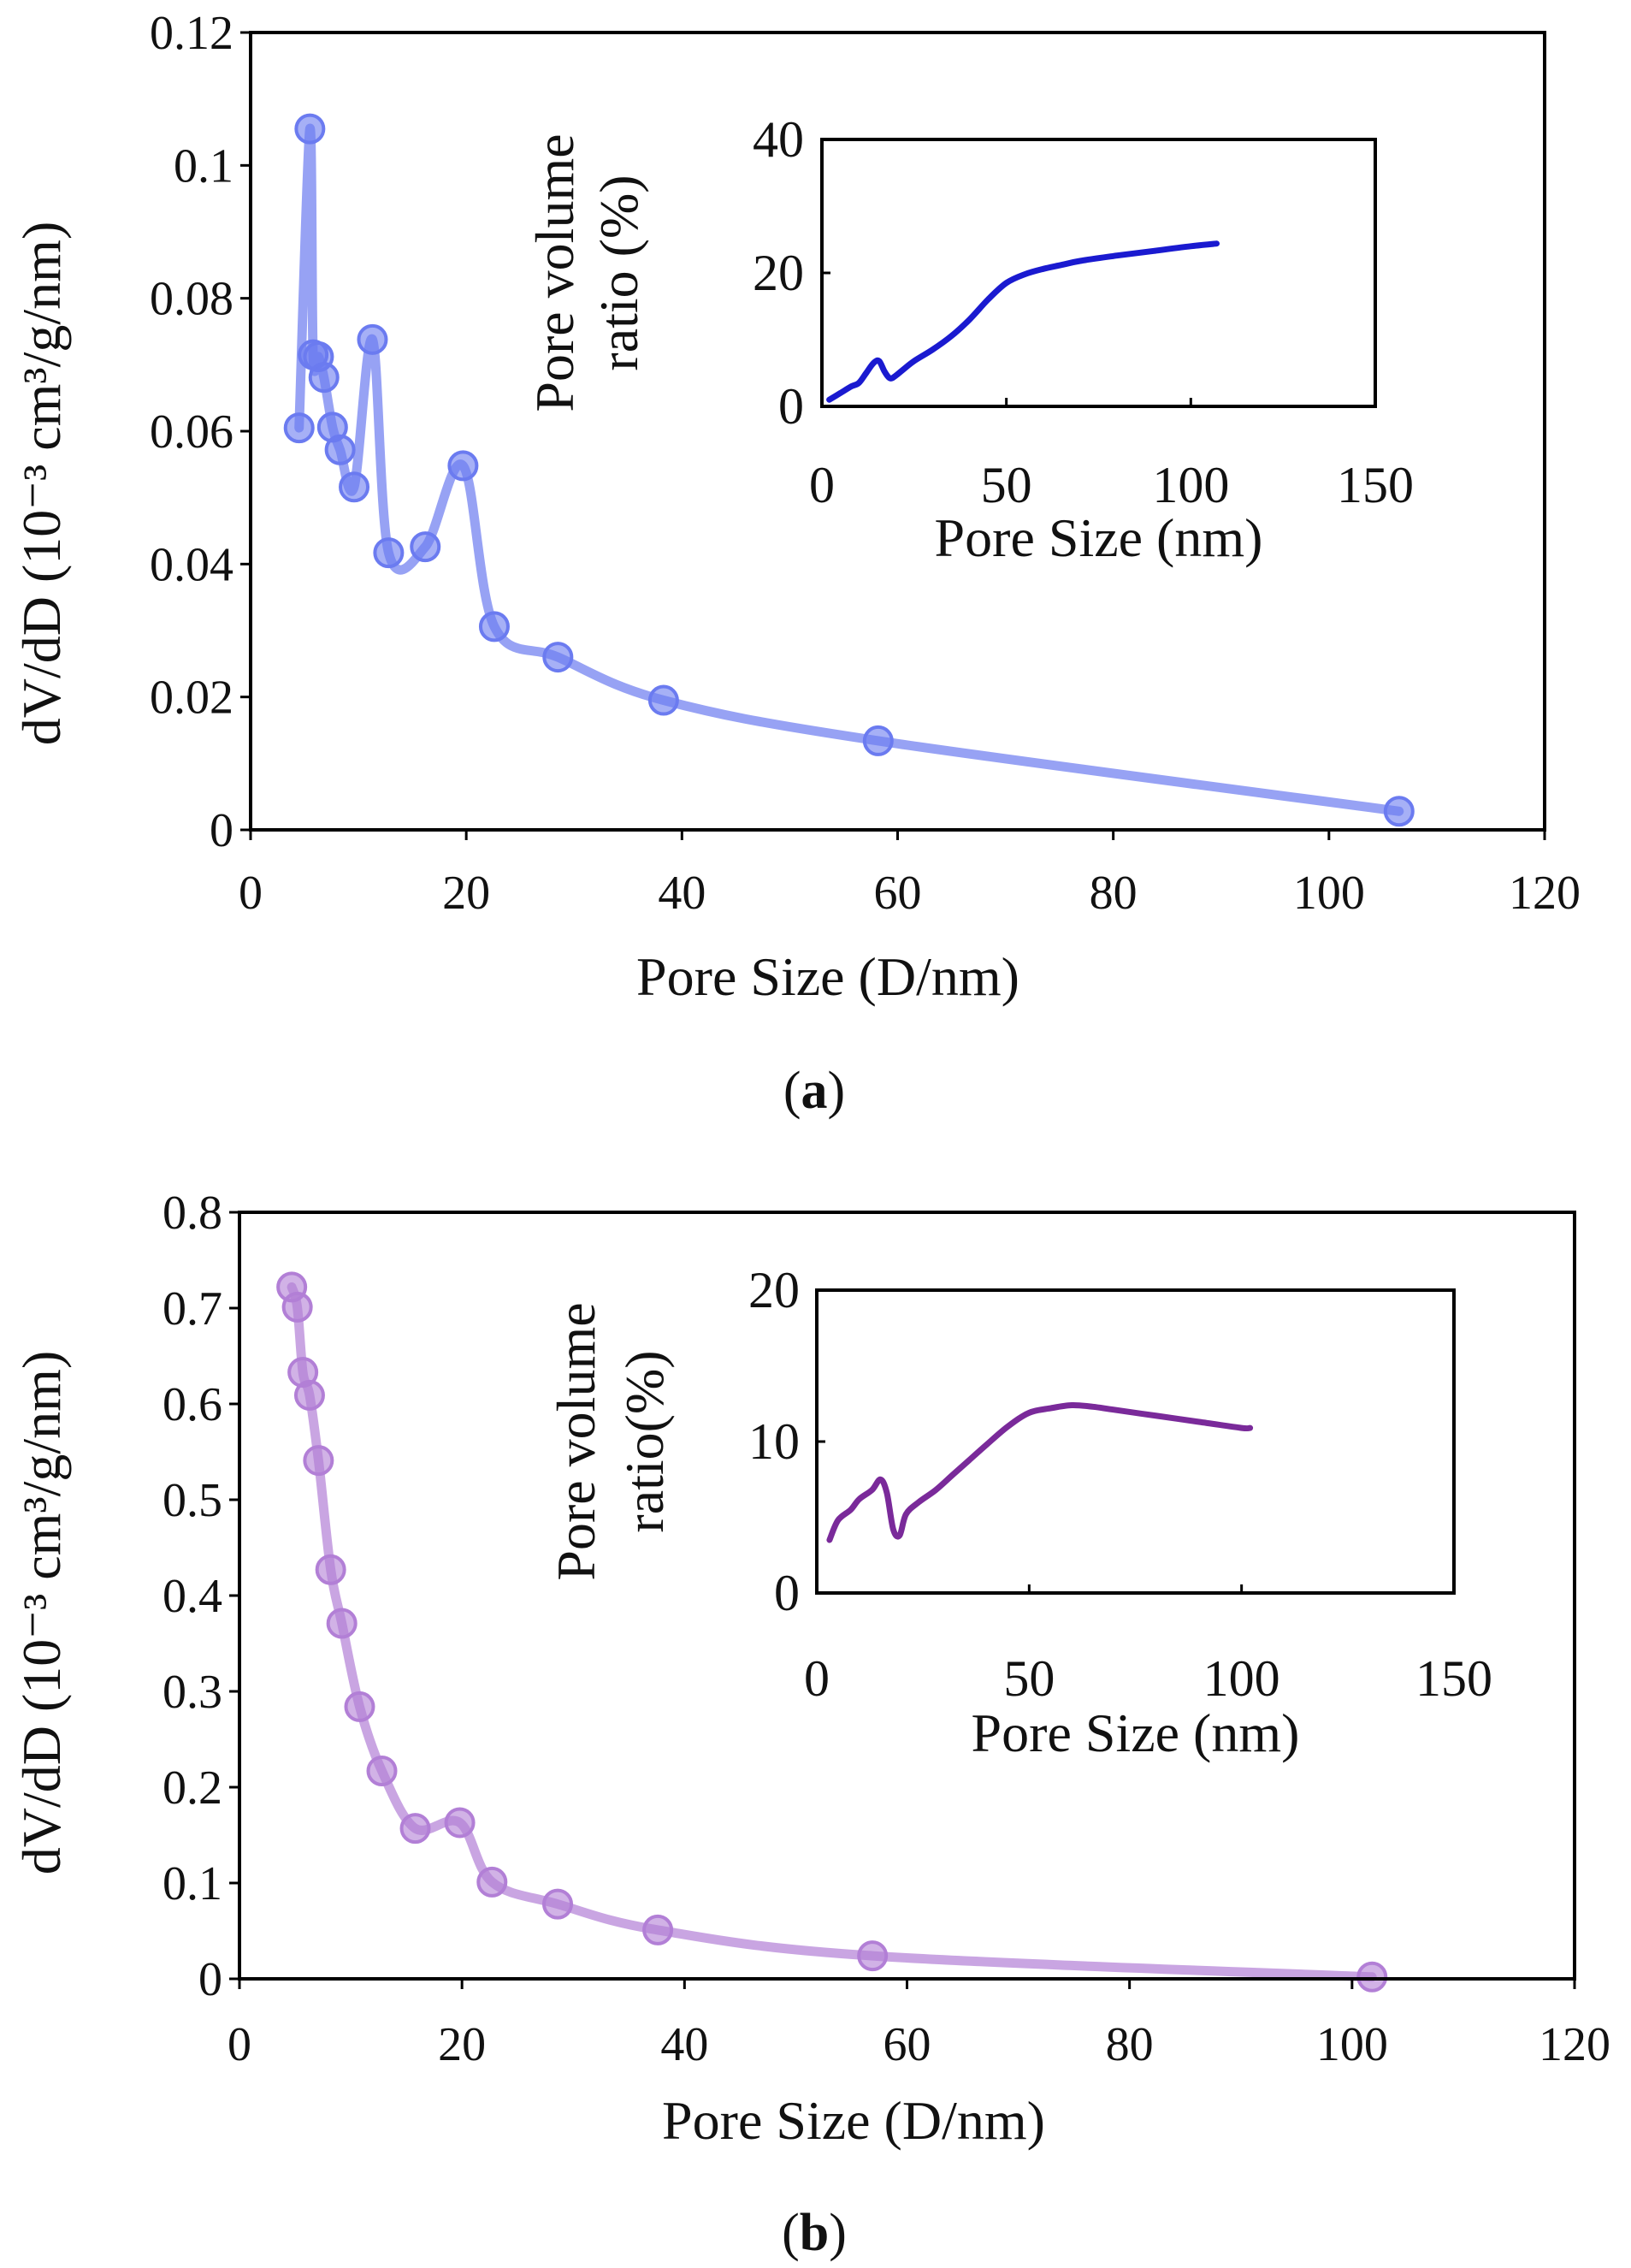  What do you see at coordinates (774, 1290) in the screenshot?
I see `panel-b-inset-ytick-label: 20` at bounding box center [774, 1290].